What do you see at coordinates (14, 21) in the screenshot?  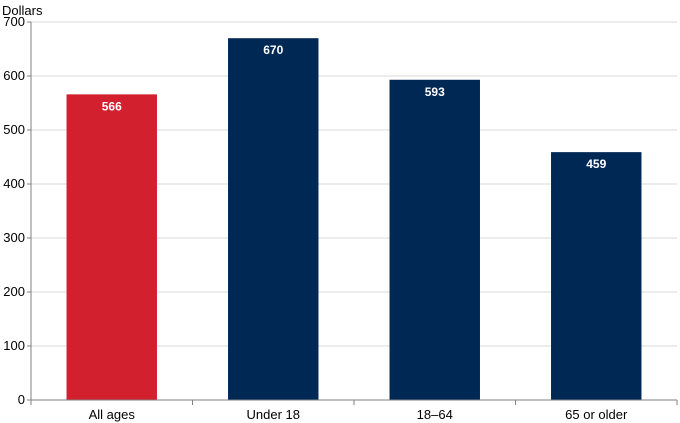 I see `y-tick-label: 700` at bounding box center [14, 21].